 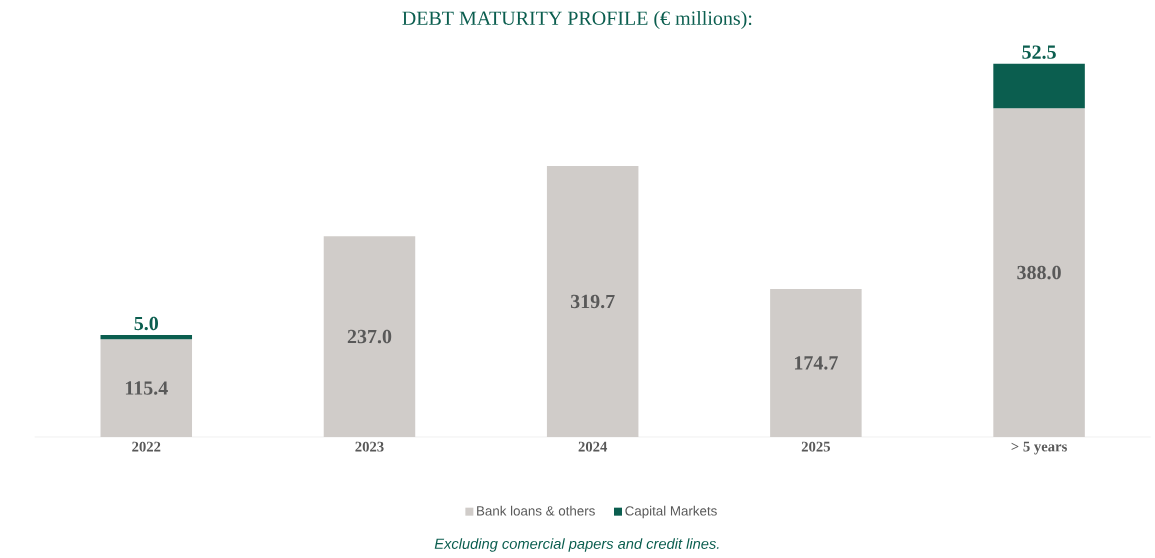 I want to click on data-label: 174.7, so click(x=816, y=363).